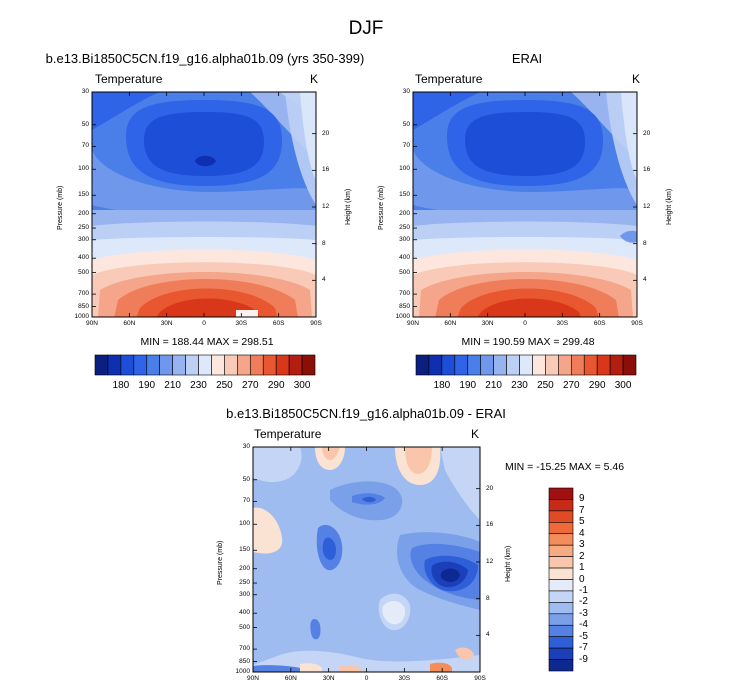 This screenshot has height=694, width=733. Describe the element at coordinates (246, 446) in the screenshot. I see `diff-pressure-tick-label: 30` at that location.